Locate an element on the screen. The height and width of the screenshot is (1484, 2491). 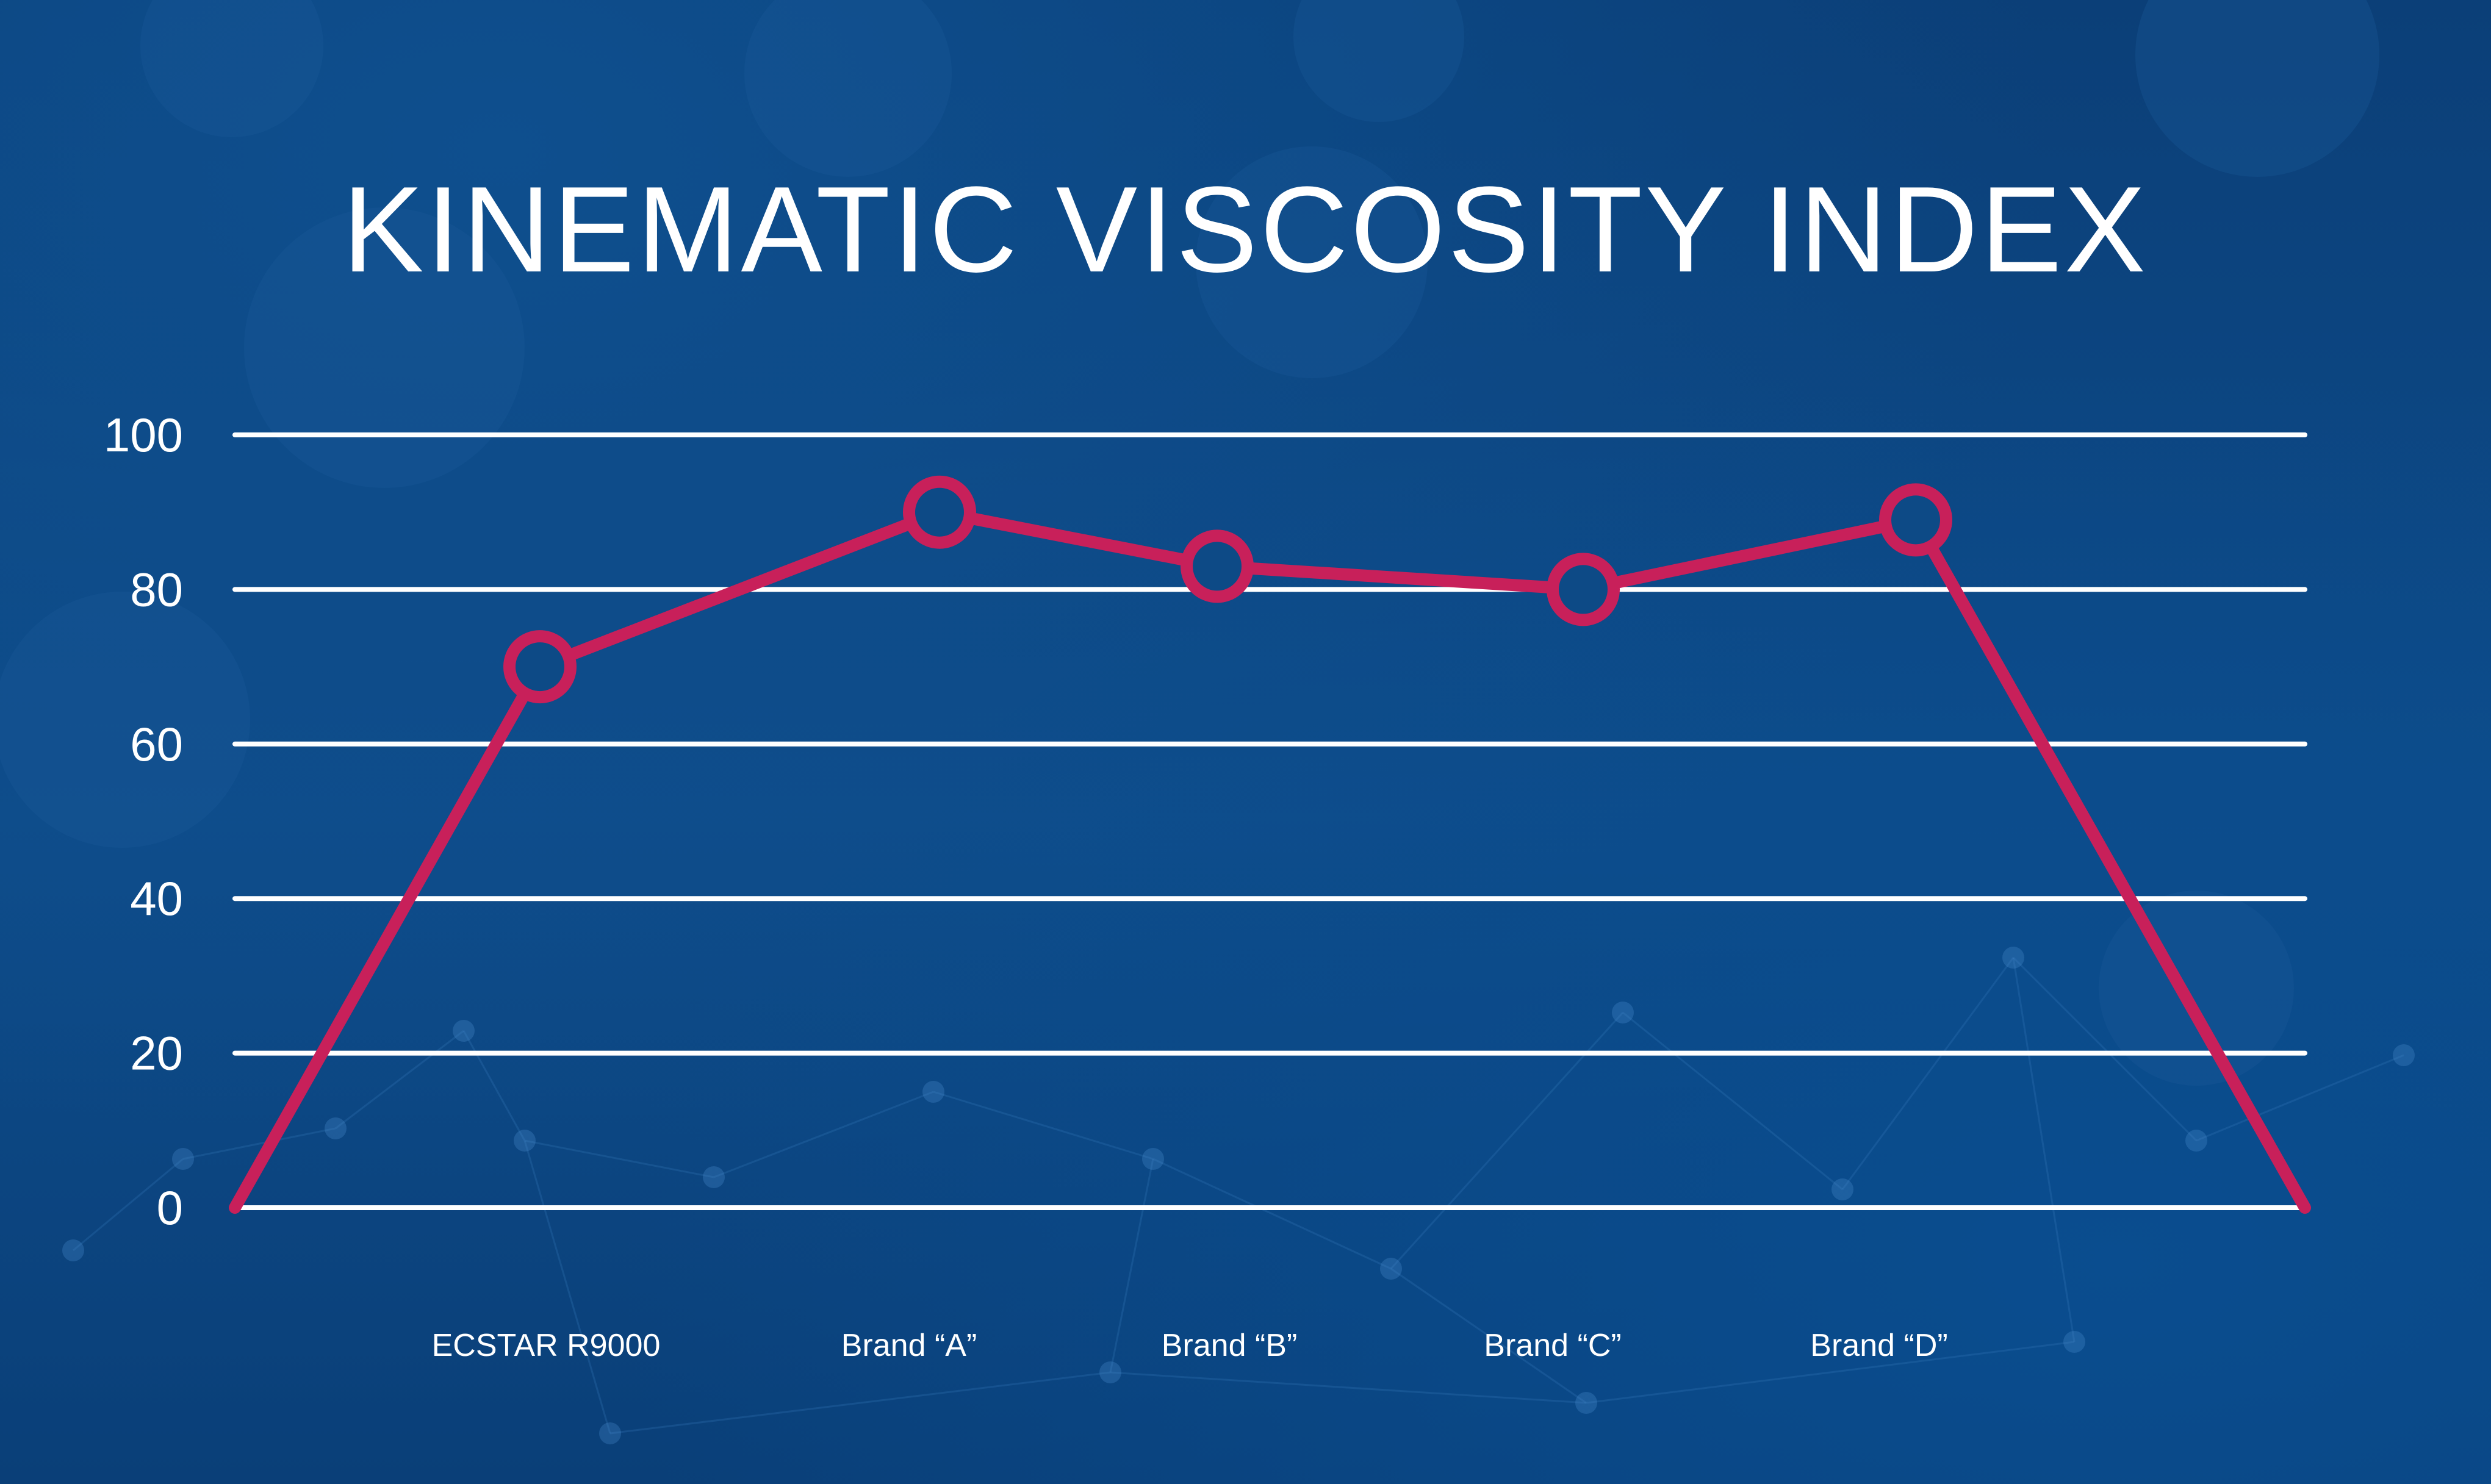
x-tick-label: ECSTAR R9000 is located at coordinates (546, 1345).